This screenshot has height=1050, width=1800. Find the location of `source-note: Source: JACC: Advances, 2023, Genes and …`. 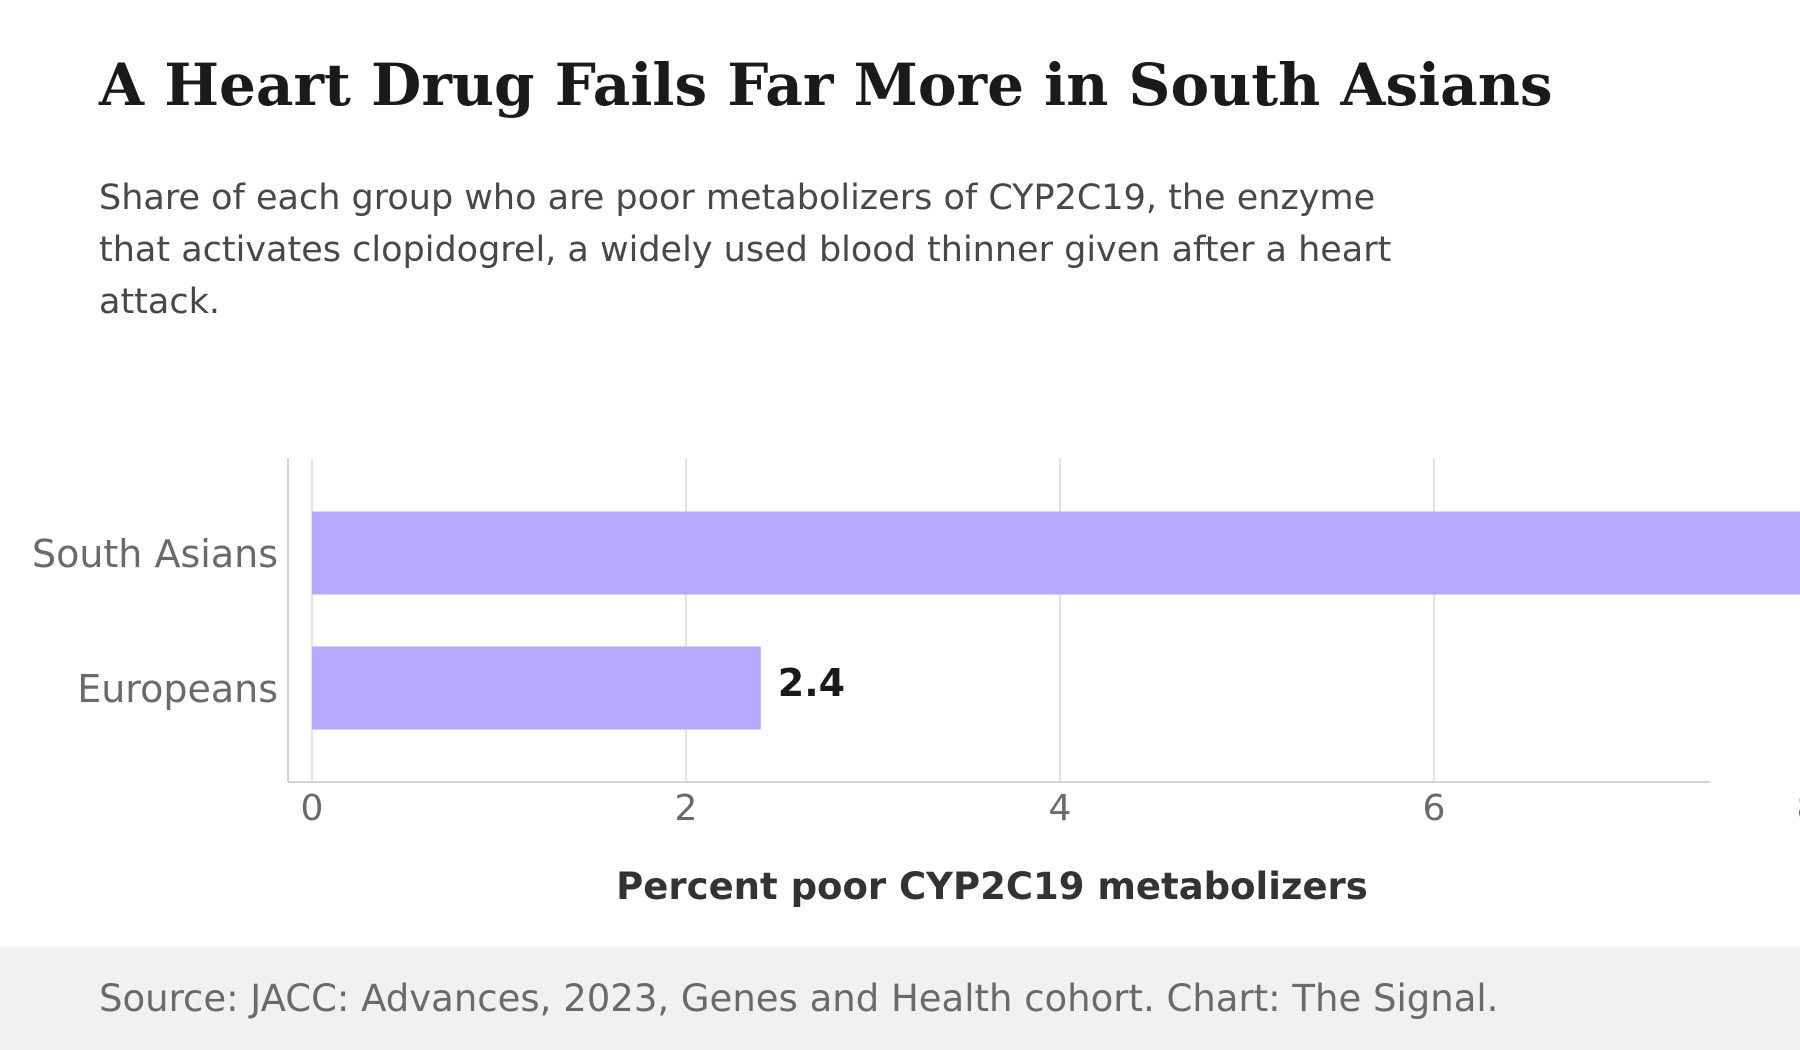

source-note: Source: JACC: Advances, 2023, Genes and … is located at coordinates (799, 998).